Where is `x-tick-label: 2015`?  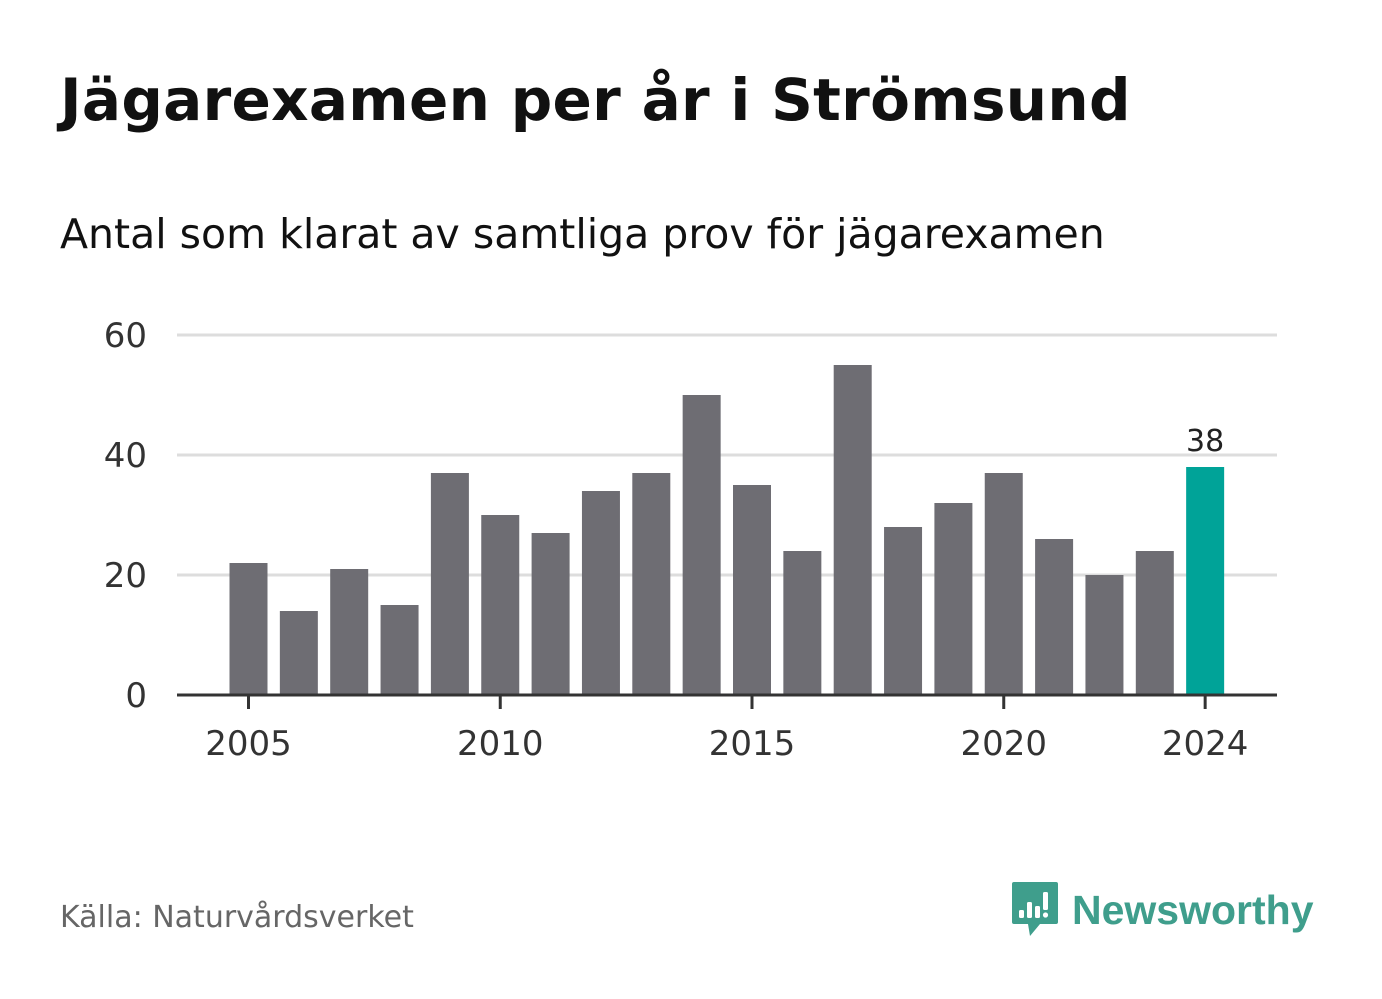
x-tick-label: 2015 is located at coordinates (752, 744).